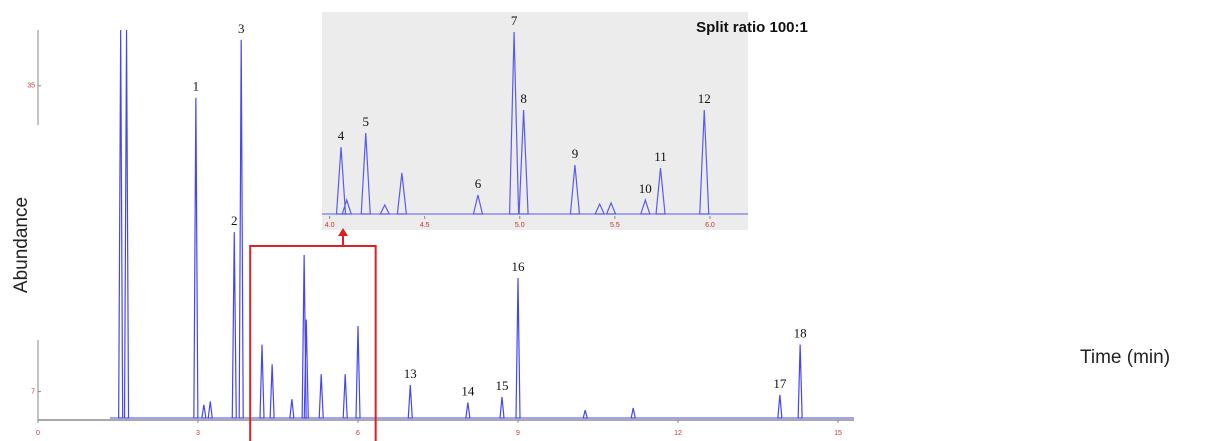 The image size is (1211, 441). I want to click on x-tick-label: 5.5, so click(615, 225).